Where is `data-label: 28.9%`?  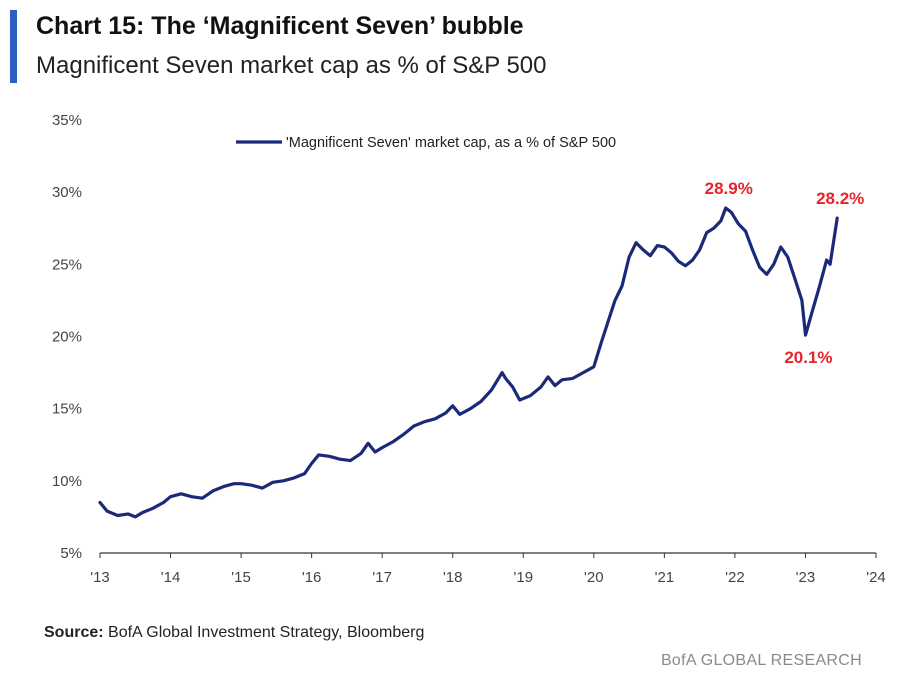
data-label: 28.9% is located at coordinates (729, 188).